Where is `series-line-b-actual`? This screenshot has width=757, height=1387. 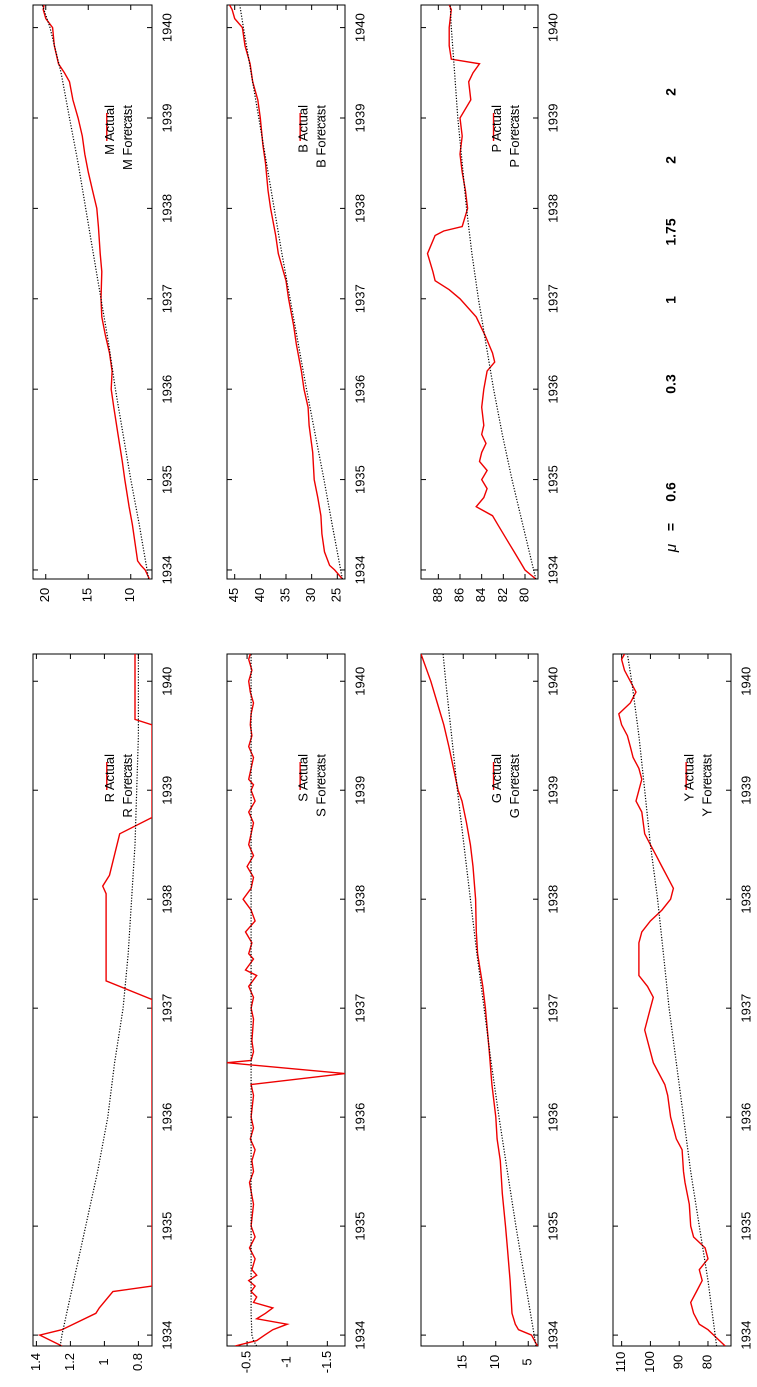
series-line-b-actual is located at coordinates (285, 292).